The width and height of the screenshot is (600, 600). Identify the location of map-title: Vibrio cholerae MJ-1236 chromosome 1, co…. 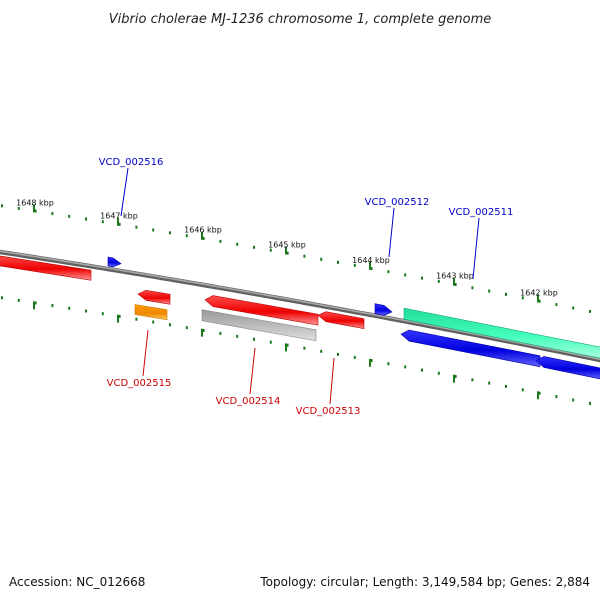
(300, 19).